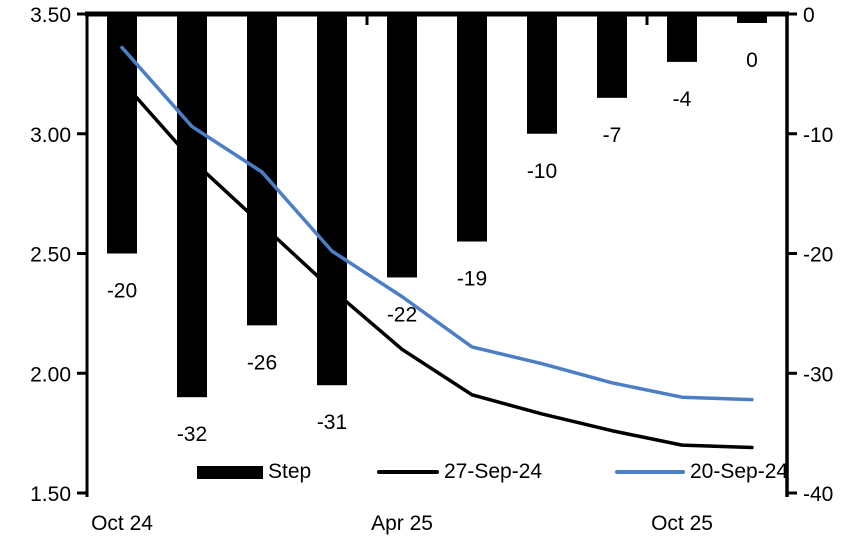  Describe the element at coordinates (612, 135) in the screenshot. I see `bar-value-label: -7` at that location.